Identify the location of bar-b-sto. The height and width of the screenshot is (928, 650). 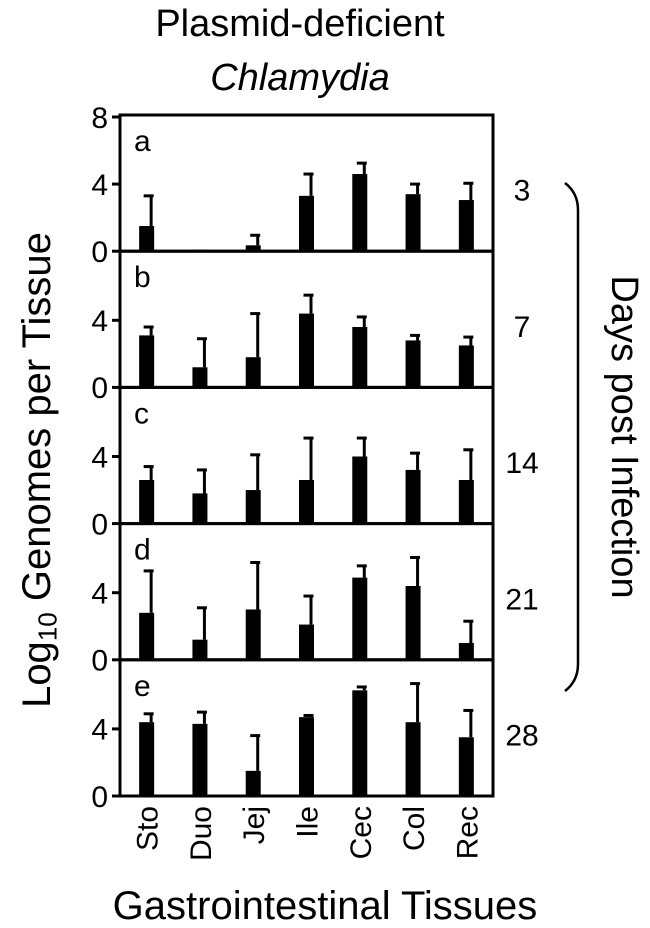
(147, 361).